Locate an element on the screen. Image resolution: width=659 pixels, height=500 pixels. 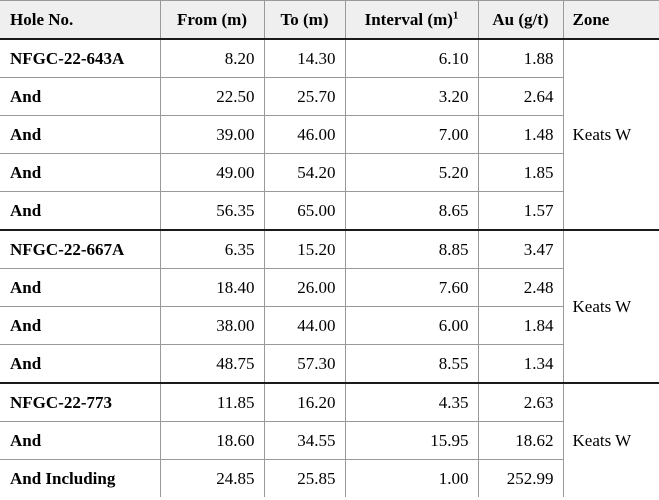
cell-interval: 8.65 is located at coordinates (411, 210).